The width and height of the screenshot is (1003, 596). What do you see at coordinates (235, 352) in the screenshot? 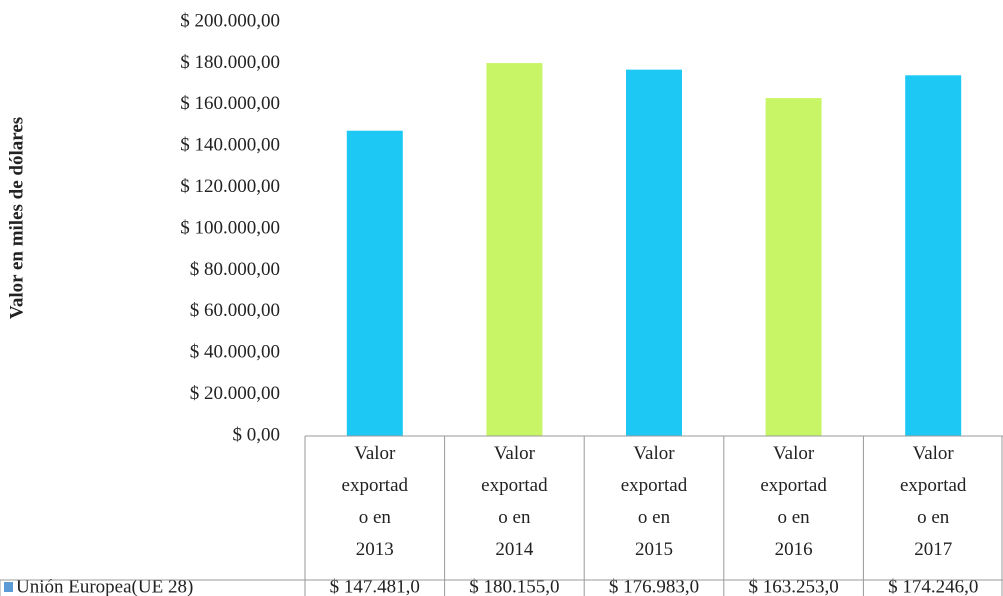
I see `y-tick-label: $ 40.000,00` at bounding box center [235, 352].